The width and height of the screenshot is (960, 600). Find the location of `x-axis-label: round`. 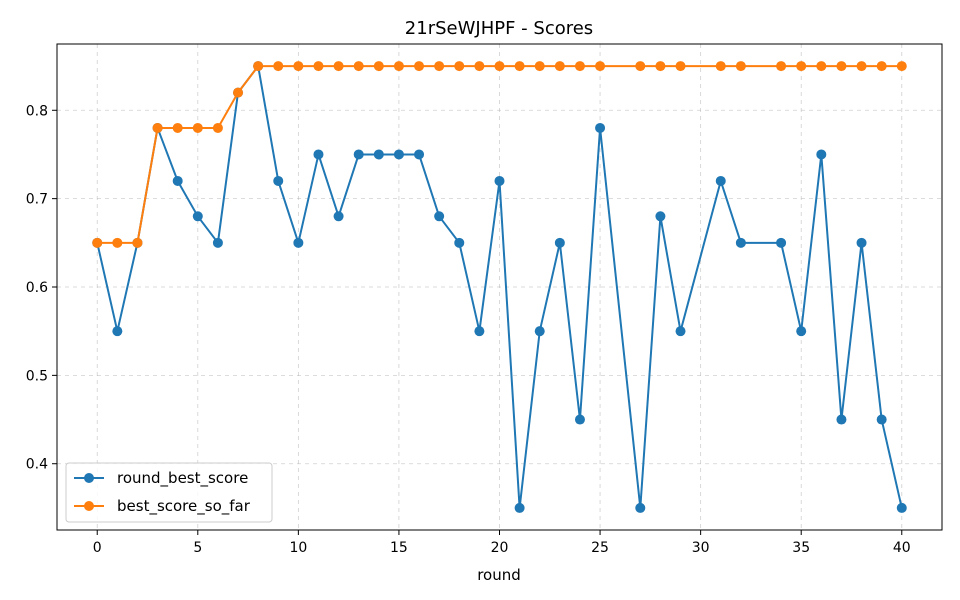

x-axis-label: round is located at coordinates (499, 575).